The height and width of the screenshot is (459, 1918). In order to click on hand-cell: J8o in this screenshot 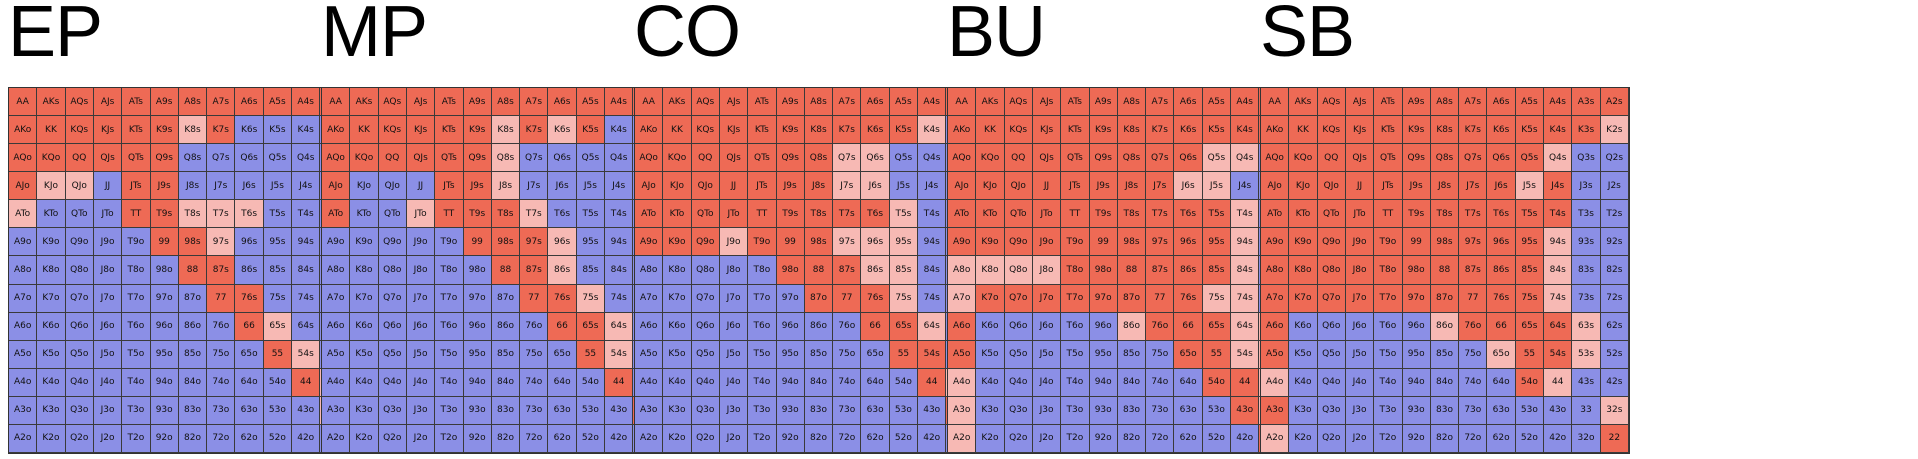, I will do `click(1360, 270)`.